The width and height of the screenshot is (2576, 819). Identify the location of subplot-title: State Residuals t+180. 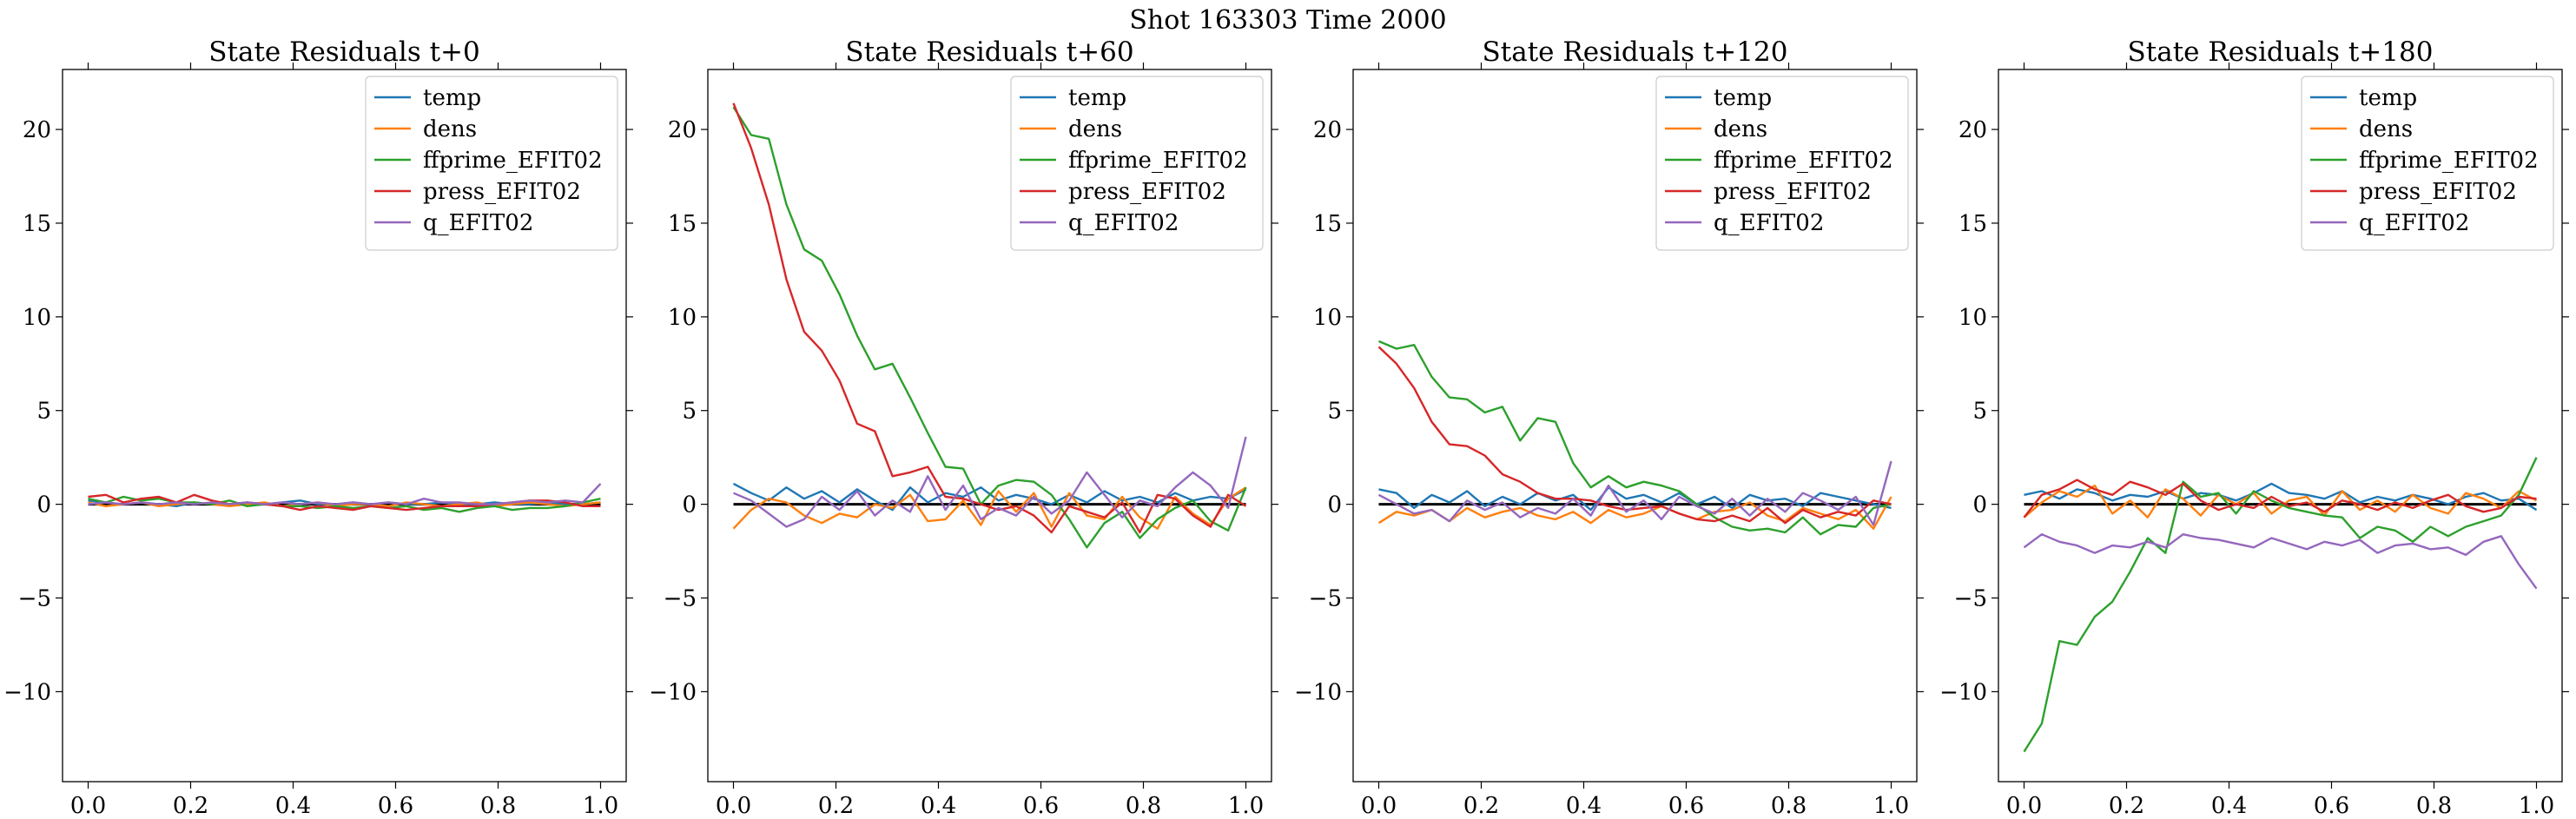
(2281, 52).